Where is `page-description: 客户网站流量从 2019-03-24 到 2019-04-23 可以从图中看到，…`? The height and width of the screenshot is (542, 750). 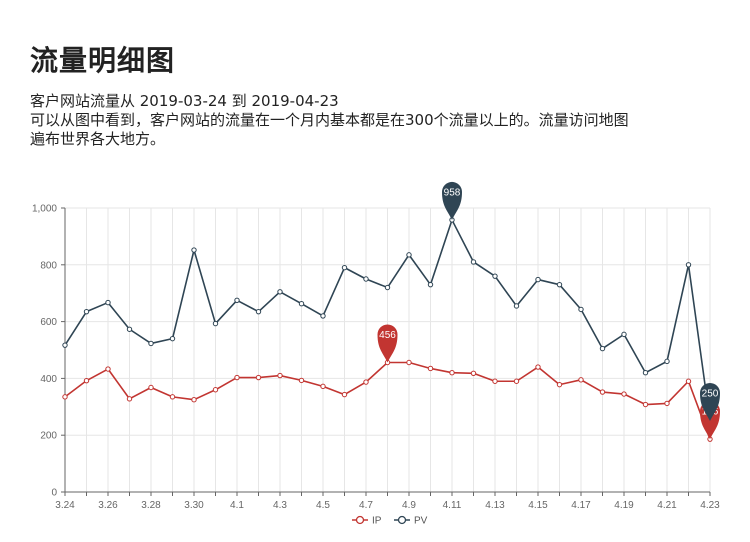 page-description: 客户网站流量从 2019-03-24 到 2019-04-23 可以从图中看到，… is located at coordinates (380, 120).